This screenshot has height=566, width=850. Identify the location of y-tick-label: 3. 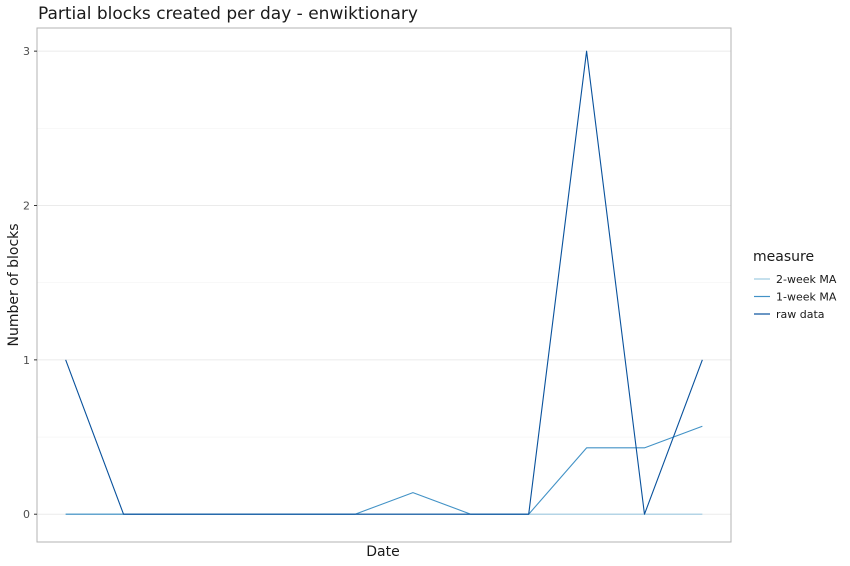
(26, 51).